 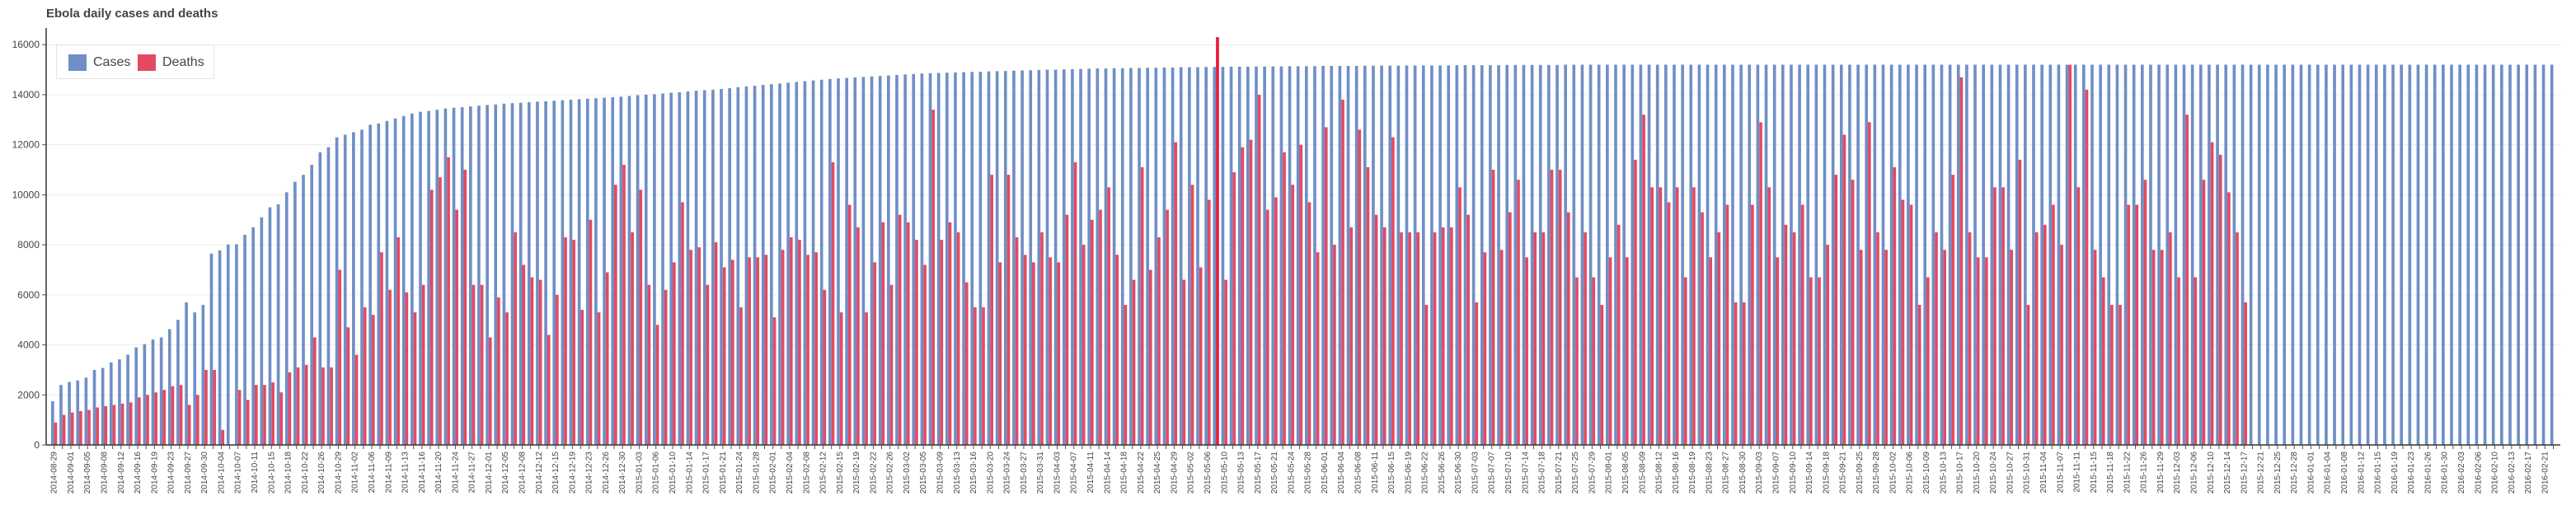 I want to click on x-tick-label: 2015-01-24, so click(x=740, y=473).